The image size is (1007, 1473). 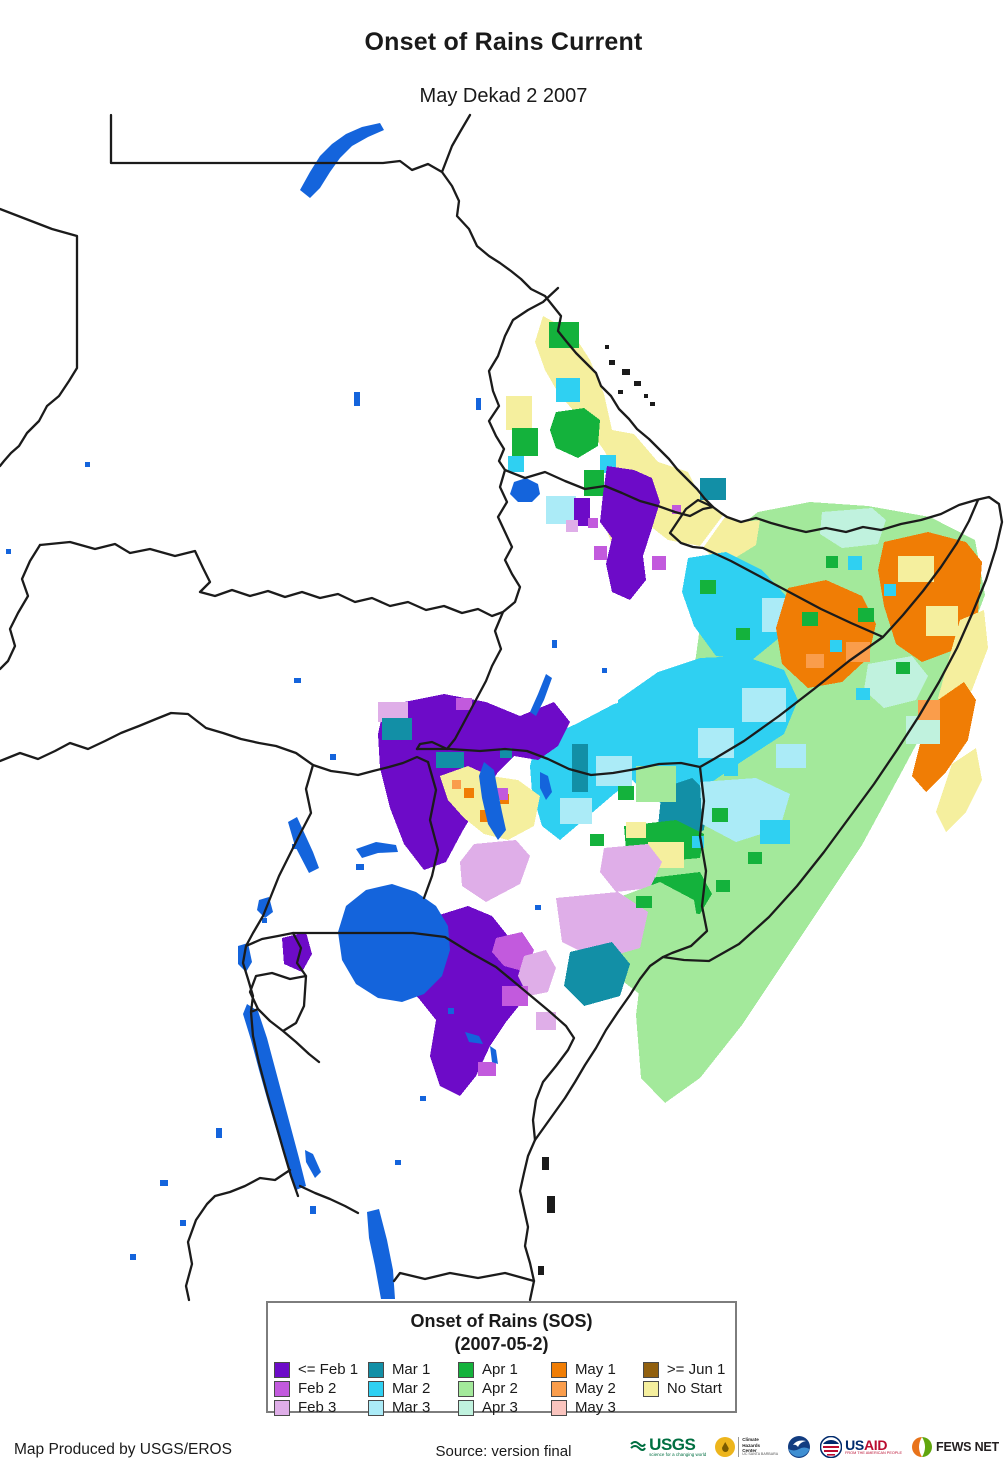 What do you see at coordinates (686, 1369) in the screenshot?
I see `legend-item-jun1: >= Jun 1` at bounding box center [686, 1369].